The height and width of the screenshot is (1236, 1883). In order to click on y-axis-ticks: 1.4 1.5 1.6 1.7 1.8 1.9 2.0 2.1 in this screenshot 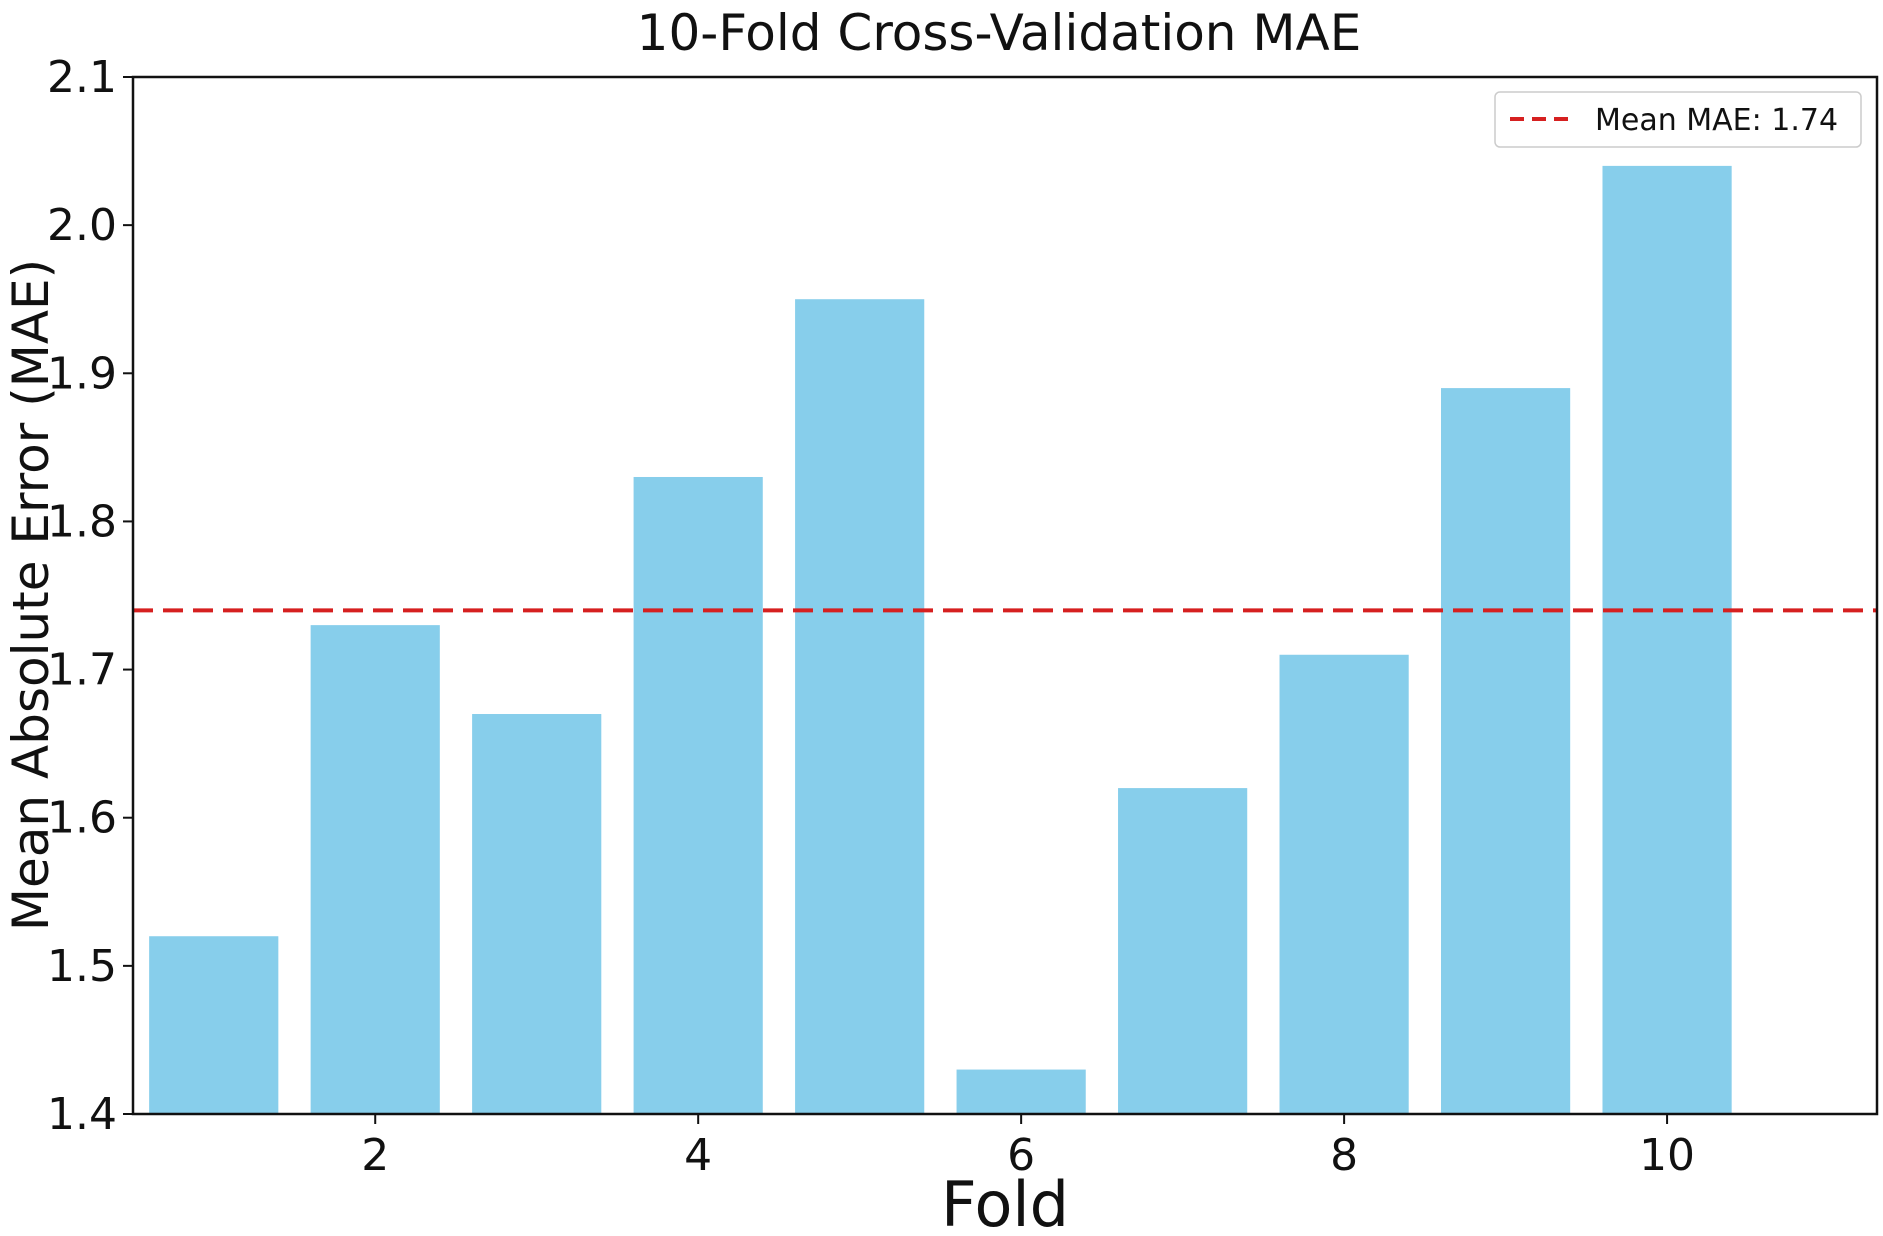, I will do `click(90, 596)`.